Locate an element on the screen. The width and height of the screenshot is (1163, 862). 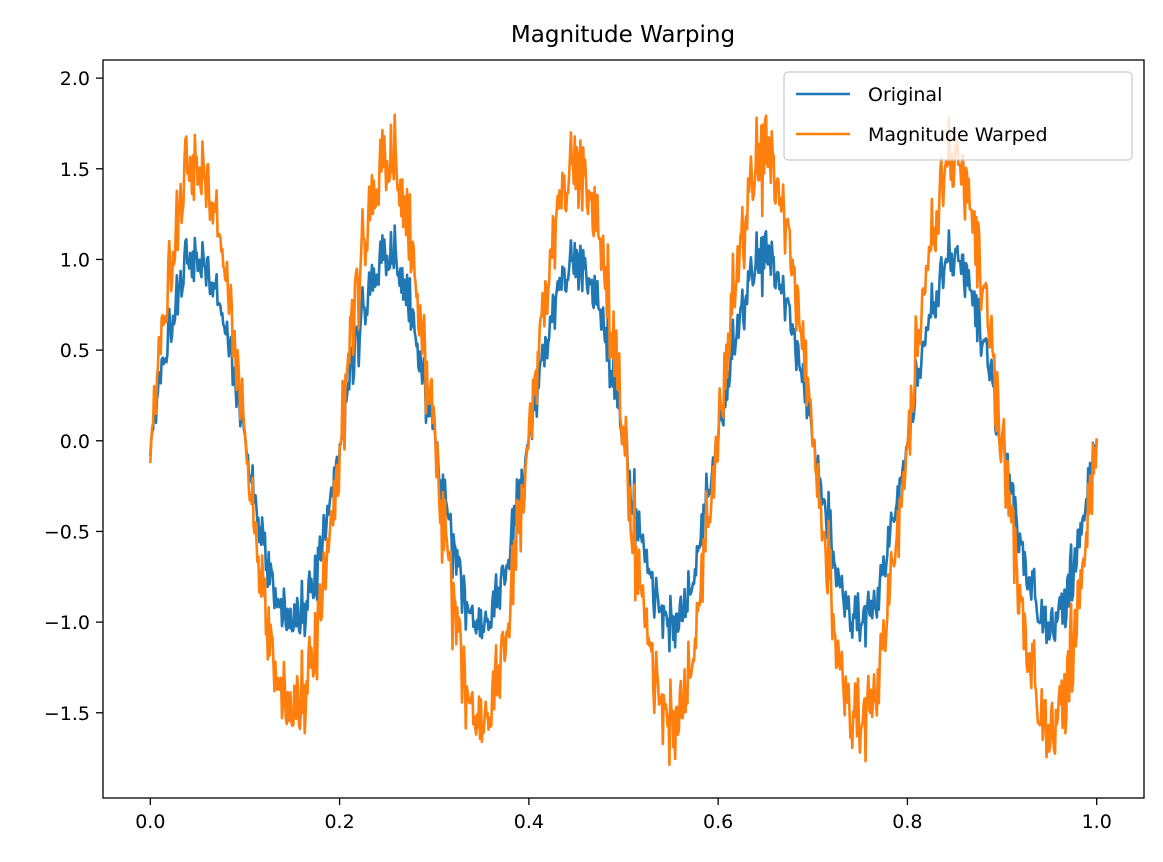
x-tick-label: 0.8 is located at coordinates (907, 822).